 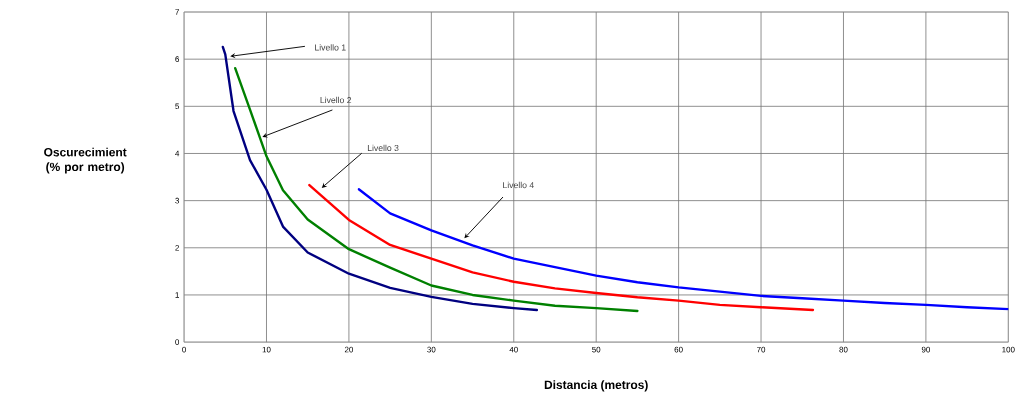 What do you see at coordinates (518, 185) in the screenshot?
I see `annotation: Livello 4` at bounding box center [518, 185].